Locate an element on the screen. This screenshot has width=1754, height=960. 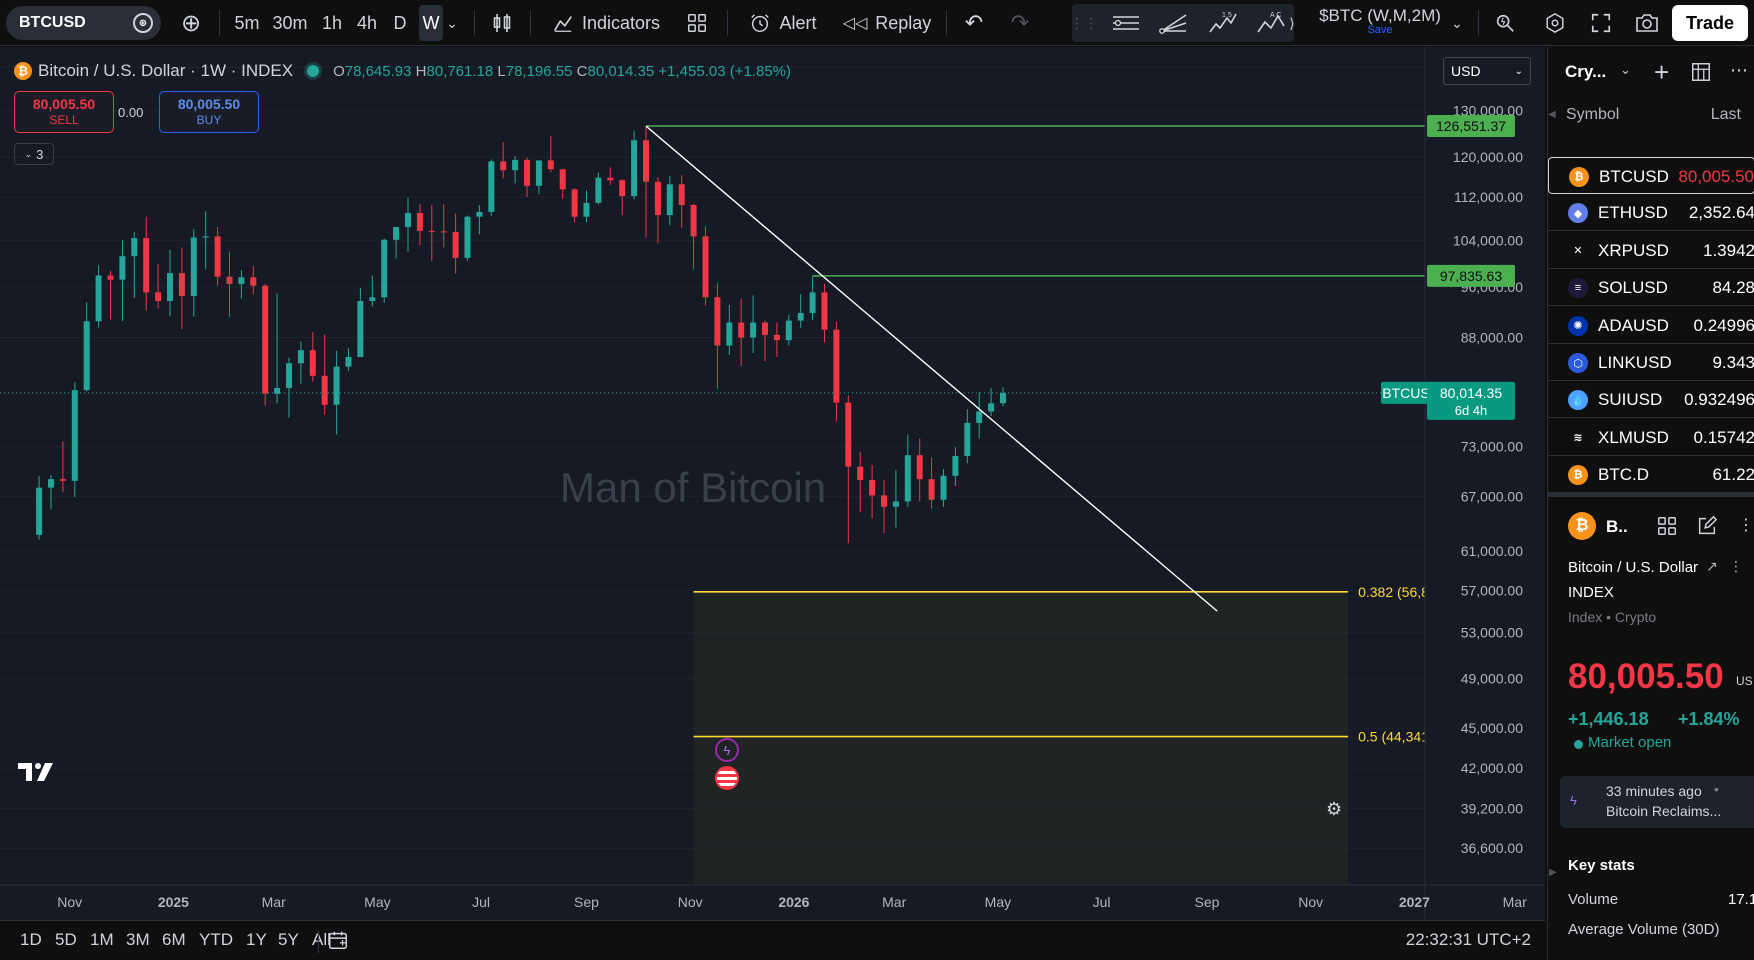
indicators-button: Indicators is located at coordinates (606, 23).